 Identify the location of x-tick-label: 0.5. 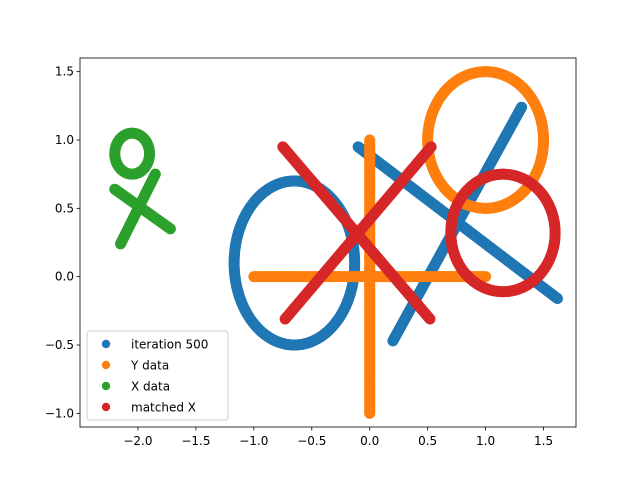
(427, 441).